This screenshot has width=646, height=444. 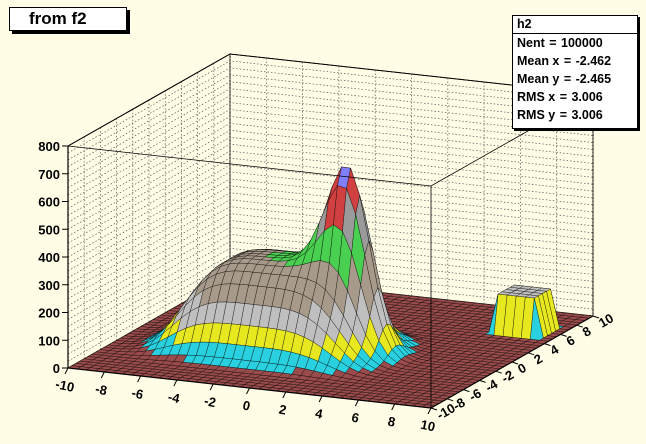 I want to click on z-tick: 200, so click(x=53, y=313).